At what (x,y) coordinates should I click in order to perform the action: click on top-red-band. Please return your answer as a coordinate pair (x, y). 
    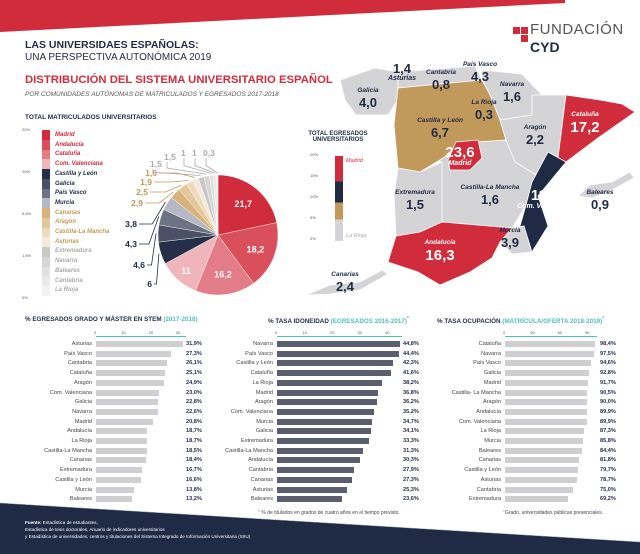
    Looking at the image, I should click on (282, 16).